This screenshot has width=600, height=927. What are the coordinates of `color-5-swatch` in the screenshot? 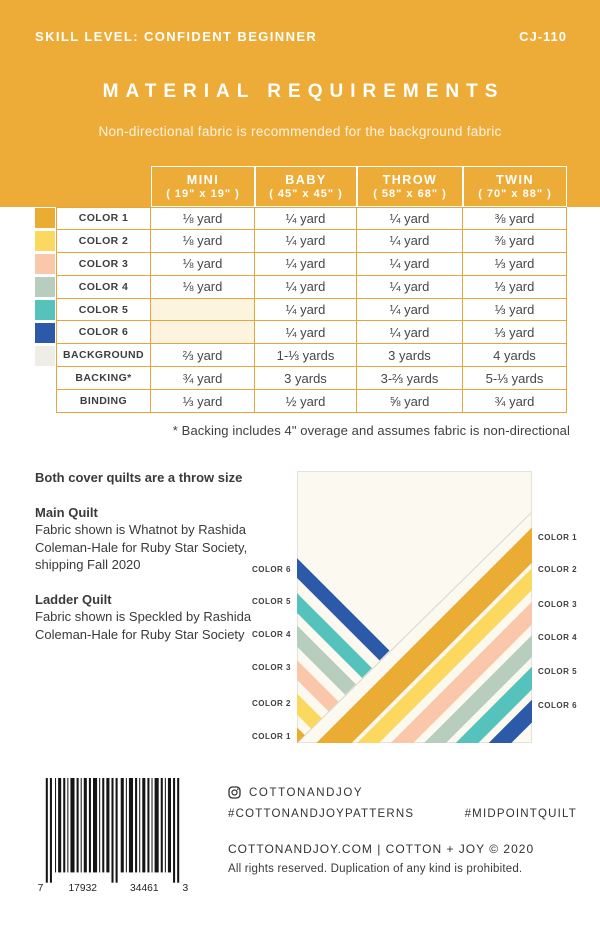 It's located at (45, 310).